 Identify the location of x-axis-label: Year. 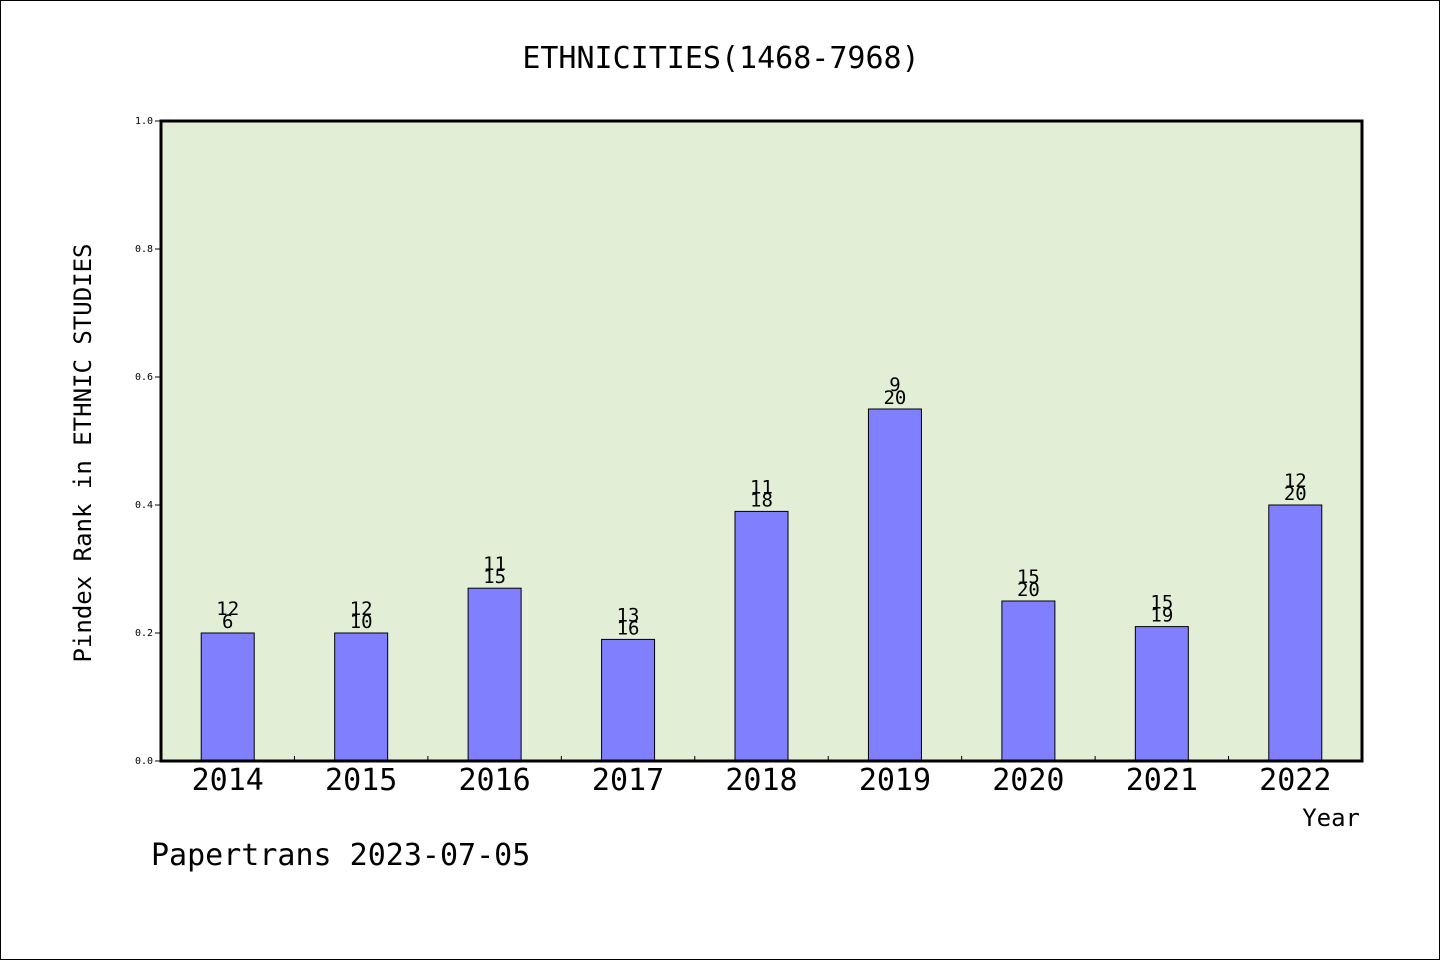
(1331, 818).